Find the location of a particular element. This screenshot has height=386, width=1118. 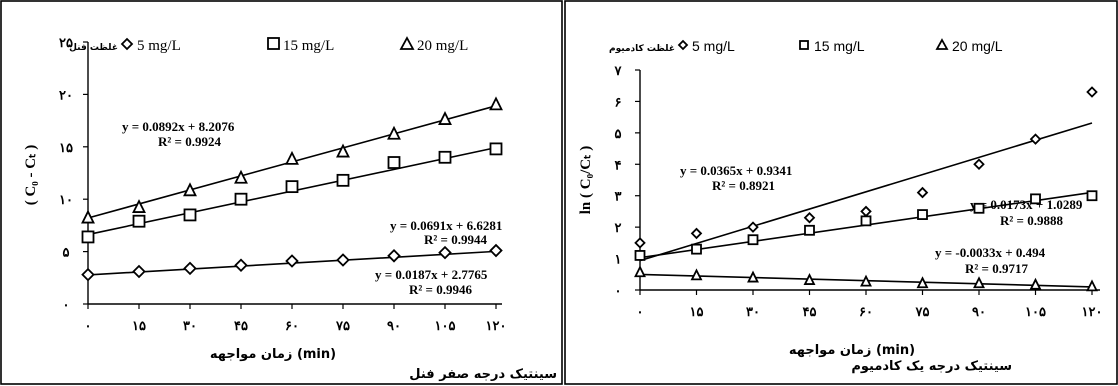

phenol-legend-20: 20 mg/L is located at coordinates (442, 46).